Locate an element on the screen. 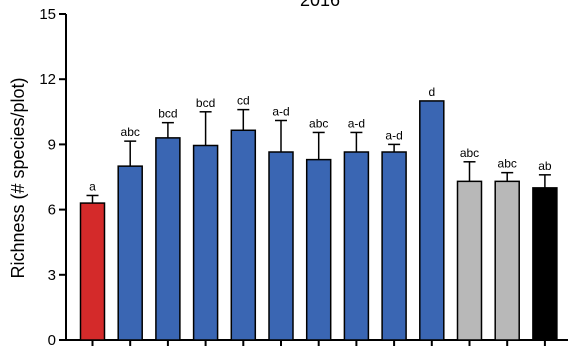  y-tick-label: 6 is located at coordinates (52, 210).